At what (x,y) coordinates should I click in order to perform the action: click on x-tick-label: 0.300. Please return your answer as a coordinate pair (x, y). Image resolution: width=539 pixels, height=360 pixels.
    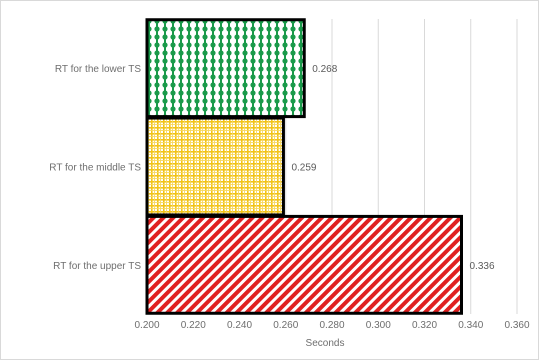
    Looking at the image, I should click on (378, 325).